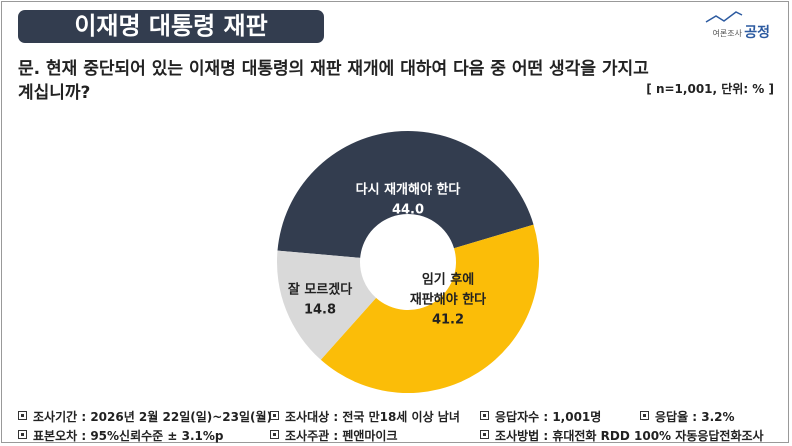  I want to click on slice-label: 다시 재개해야 한다, so click(408, 190).